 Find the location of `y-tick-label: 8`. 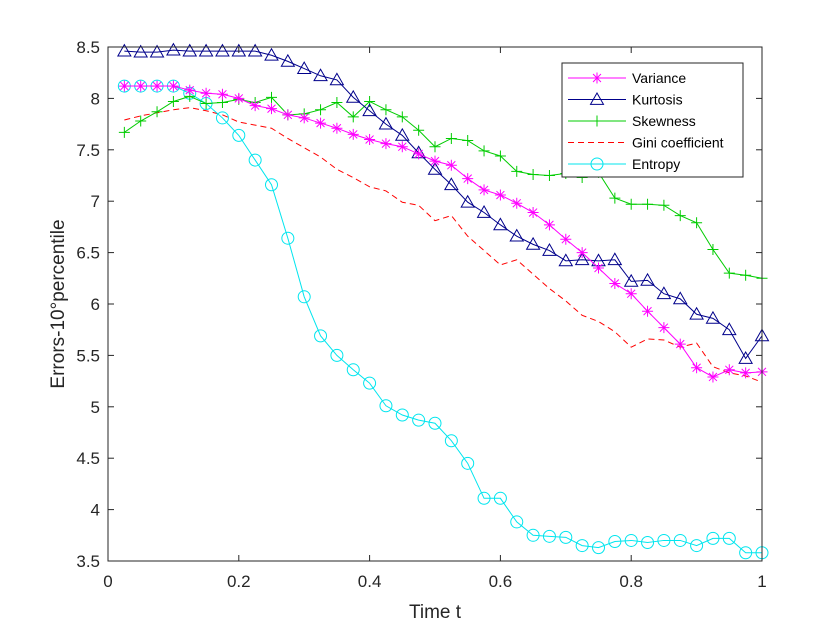

y-tick-label: 8 is located at coordinates (95, 98).